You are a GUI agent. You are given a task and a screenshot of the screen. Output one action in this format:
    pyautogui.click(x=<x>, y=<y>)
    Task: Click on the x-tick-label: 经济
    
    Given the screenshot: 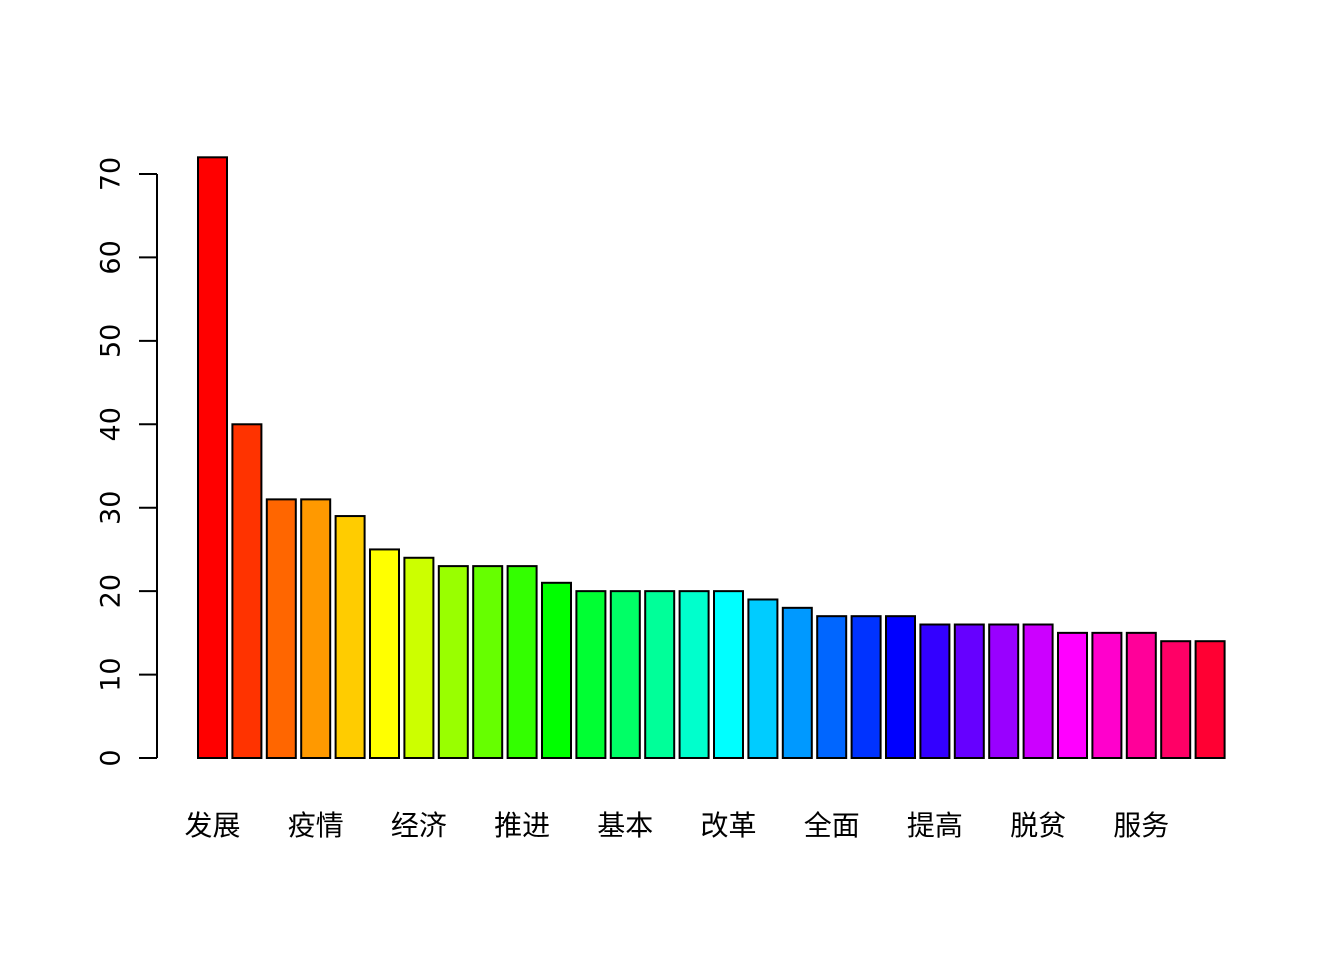 What is the action you would take?
    pyautogui.click(x=419, y=825)
    